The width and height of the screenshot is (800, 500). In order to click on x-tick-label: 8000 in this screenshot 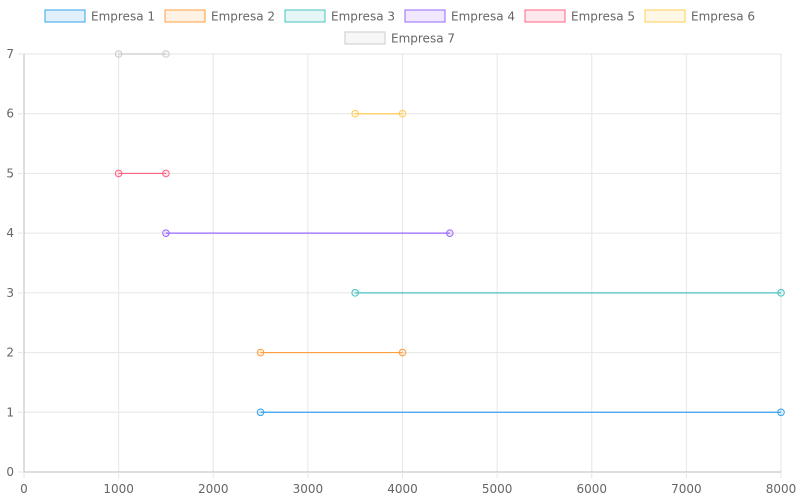, I will do `click(781, 489)`.